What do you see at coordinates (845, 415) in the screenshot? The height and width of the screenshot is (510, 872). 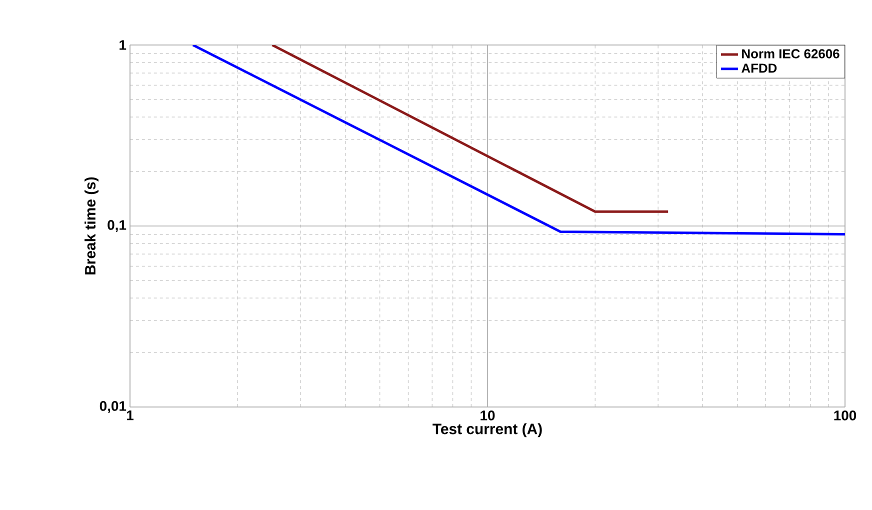 I see `x-tick-label: 100` at bounding box center [845, 415].